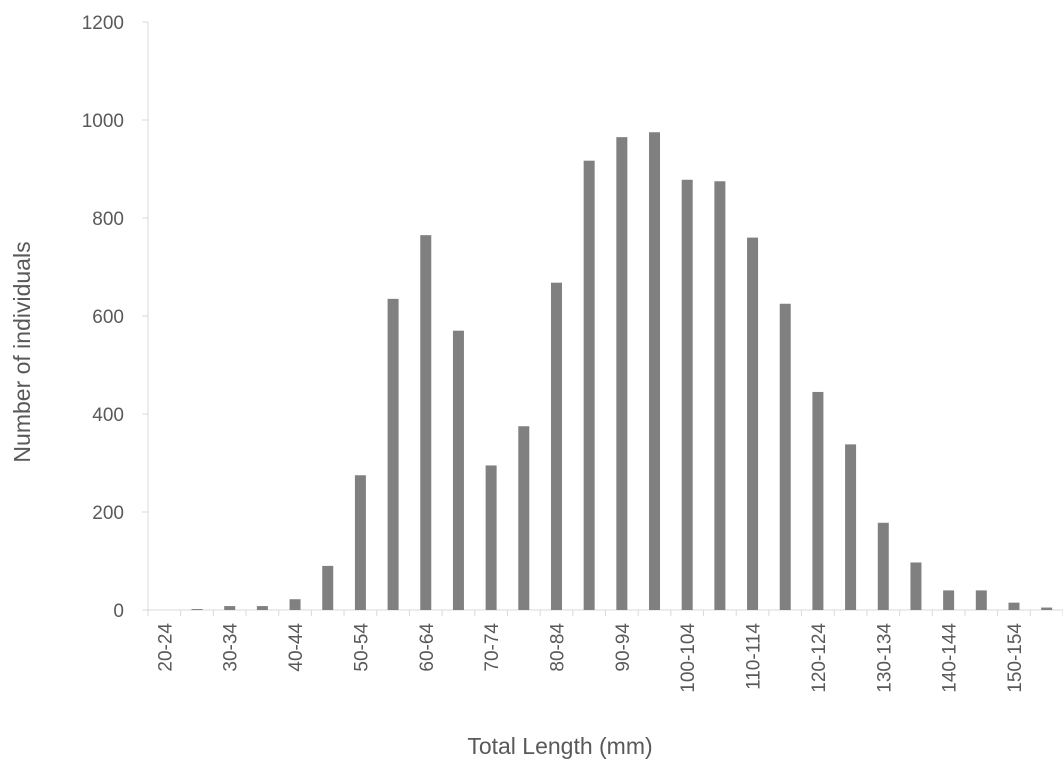 Image resolution: width=1063 pixels, height=761 pixels. What do you see at coordinates (231, 647) in the screenshot?
I see `x-tick-label: 30-34` at bounding box center [231, 647].